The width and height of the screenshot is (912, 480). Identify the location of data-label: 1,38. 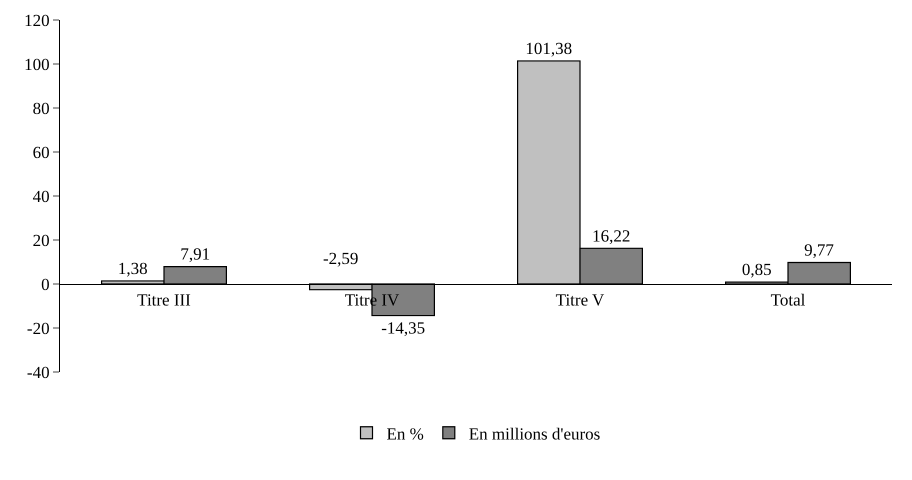
(133, 268).